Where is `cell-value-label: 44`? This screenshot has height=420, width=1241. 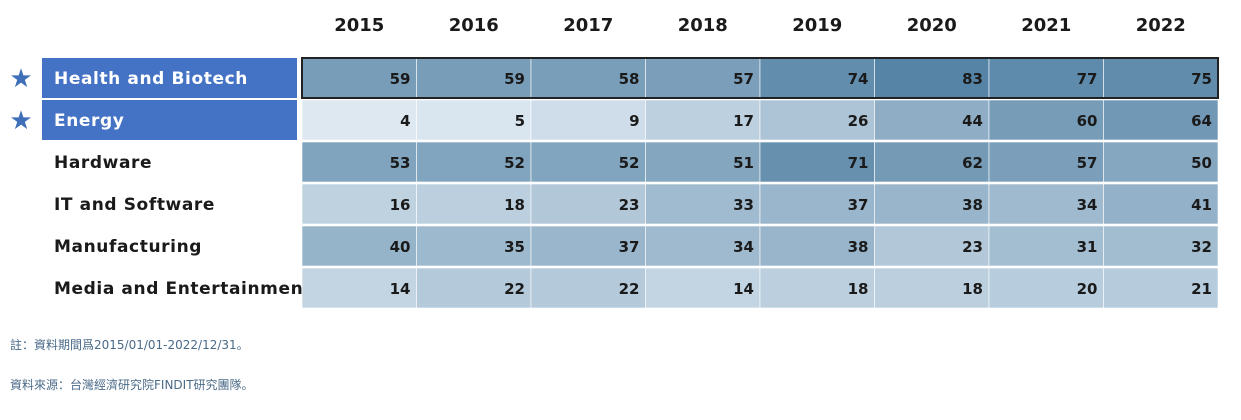 cell-value-label: 44 is located at coordinates (972, 121).